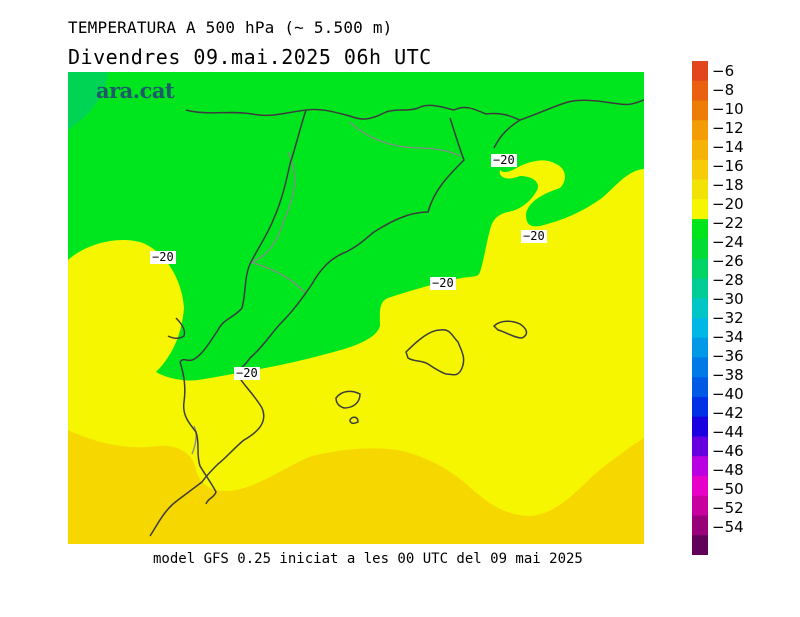  What do you see at coordinates (510, 329) in the screenshot?
I see `island-menorca` at bounding box center [510, 329].